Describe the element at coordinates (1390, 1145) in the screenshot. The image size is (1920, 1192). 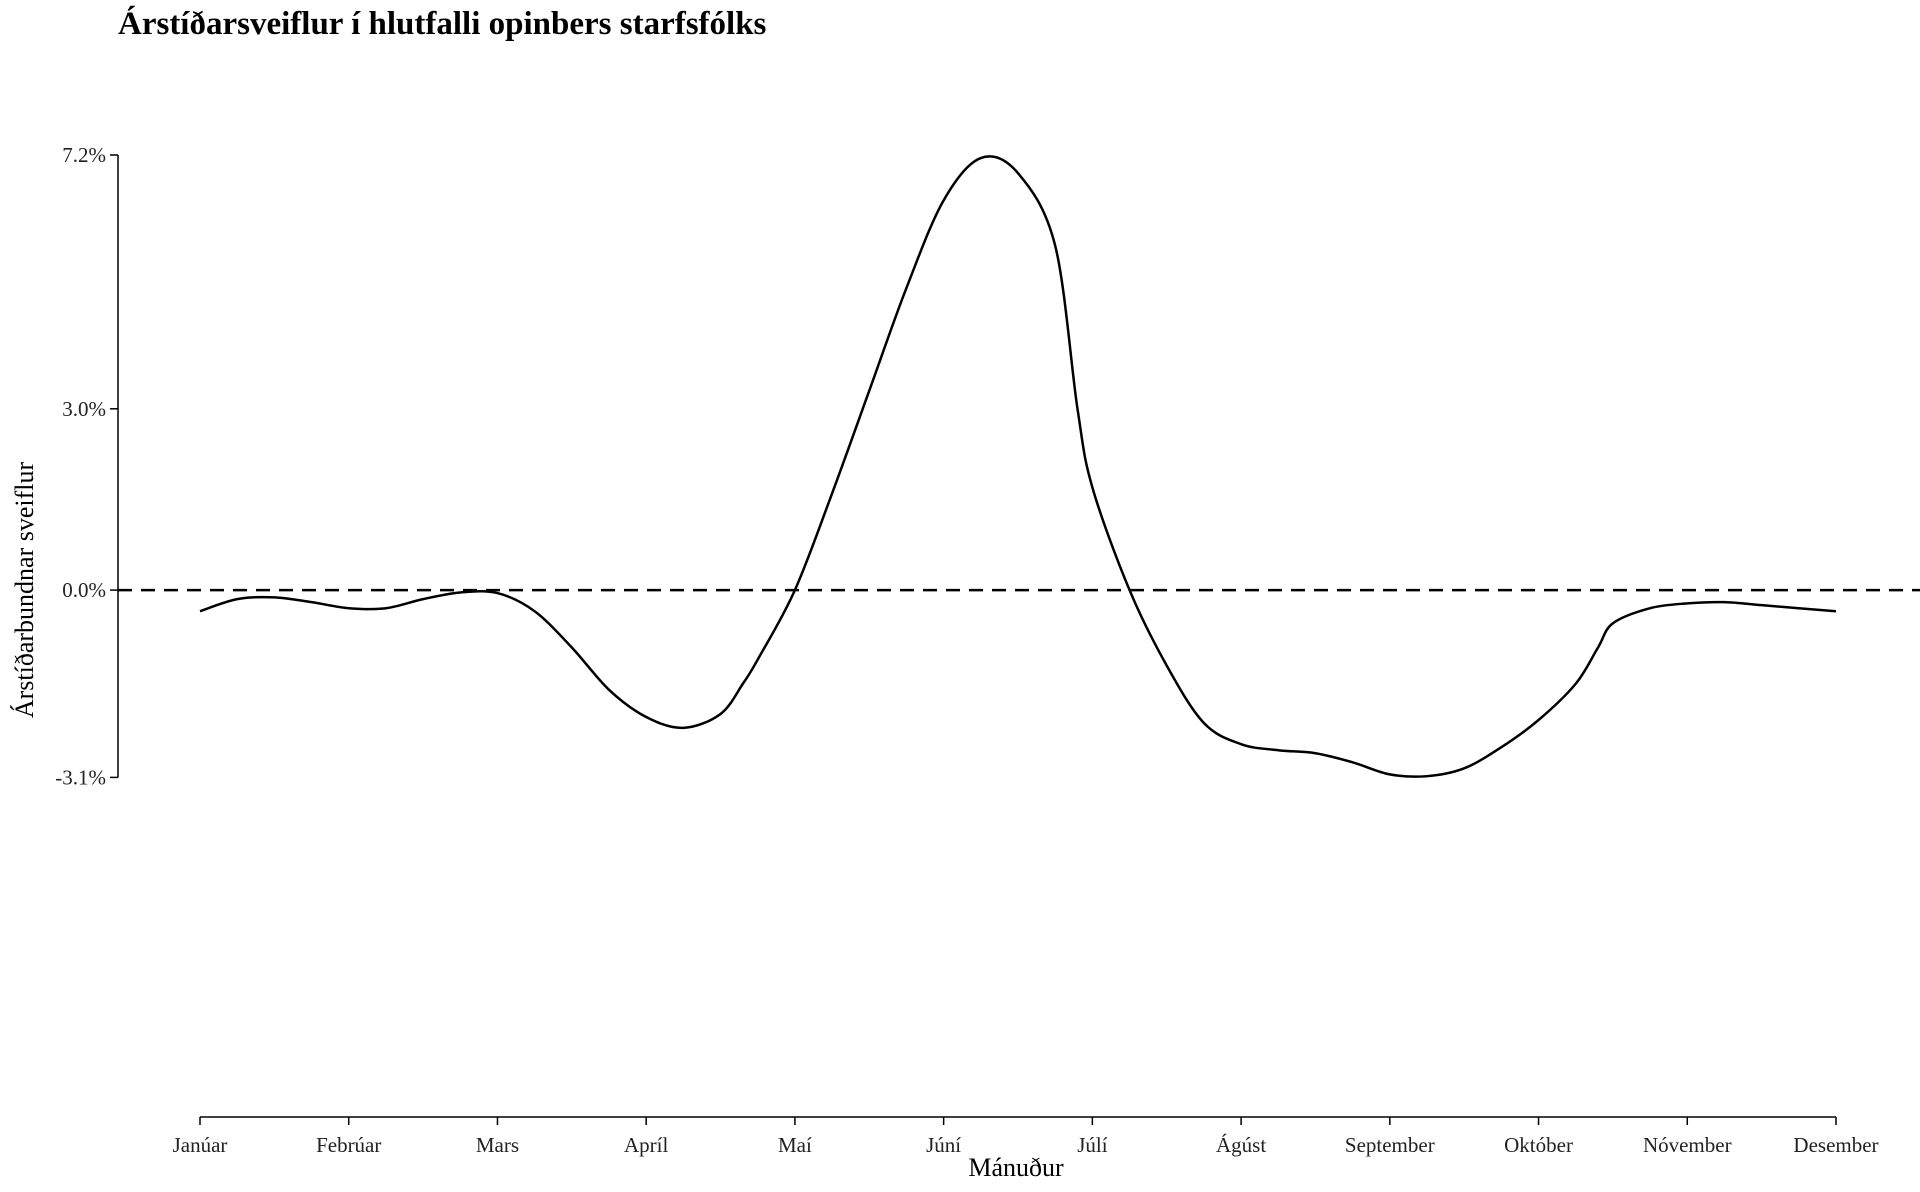
I see `x-tick-label: September` at that location.